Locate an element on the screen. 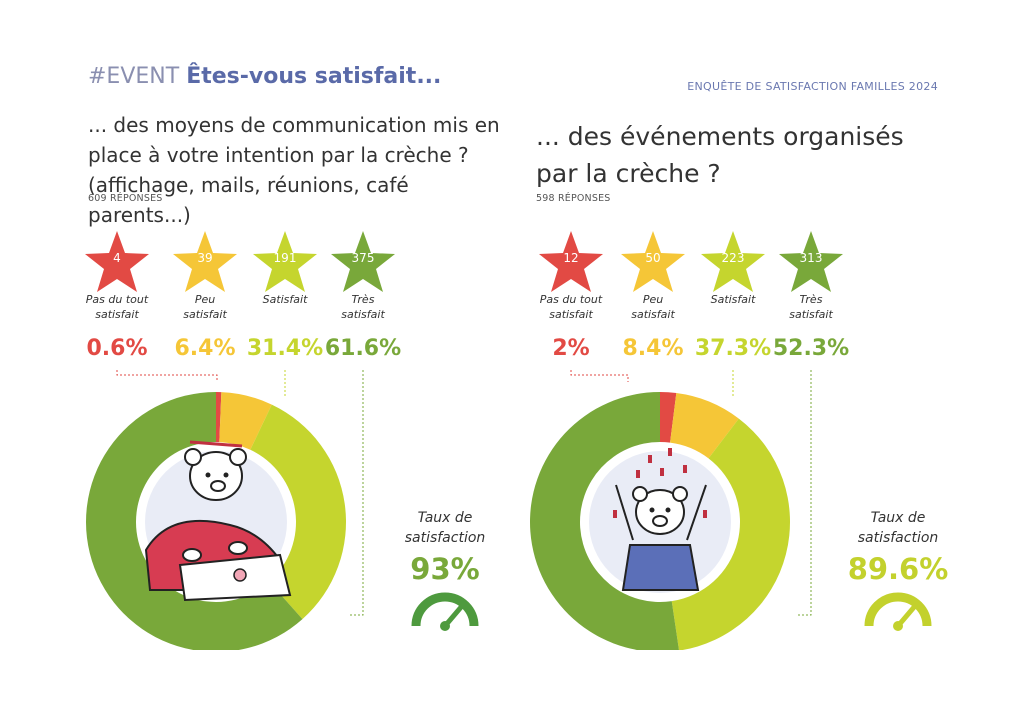 This screenshot has height=725, width=1024. percent-label: 61.6% is located at coordinates (363, 348).